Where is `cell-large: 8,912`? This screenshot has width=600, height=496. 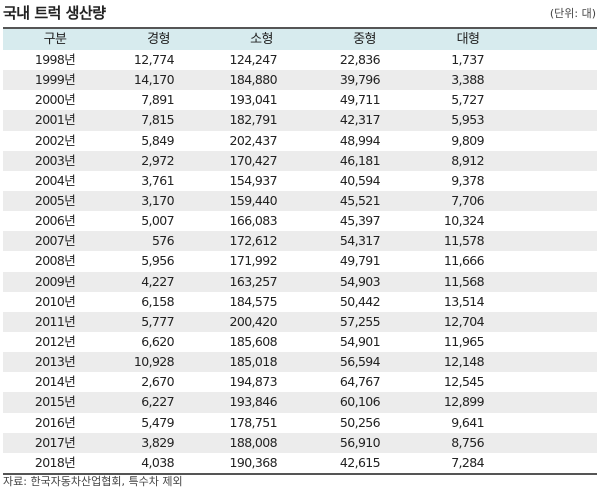 cell-large: 8,912 is located at coordinates (467, 160).